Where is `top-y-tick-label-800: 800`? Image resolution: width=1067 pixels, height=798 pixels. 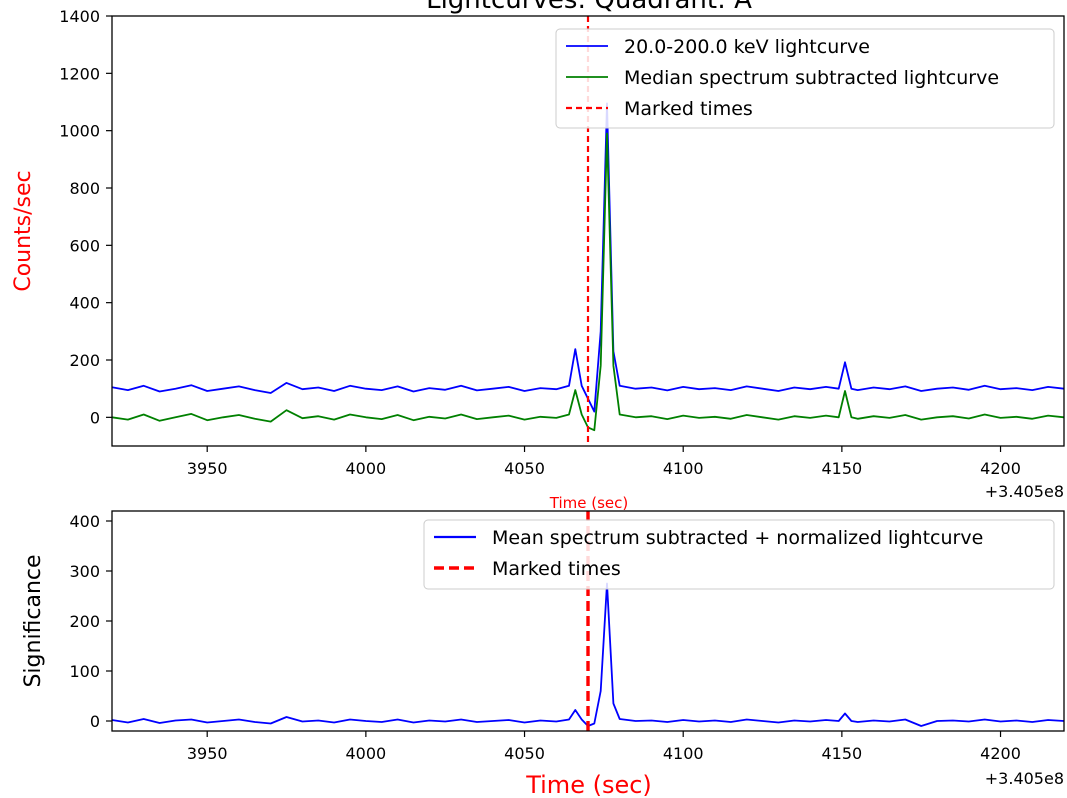 top-y-tick-label-800: 800 is located at coordinates (84, 188).